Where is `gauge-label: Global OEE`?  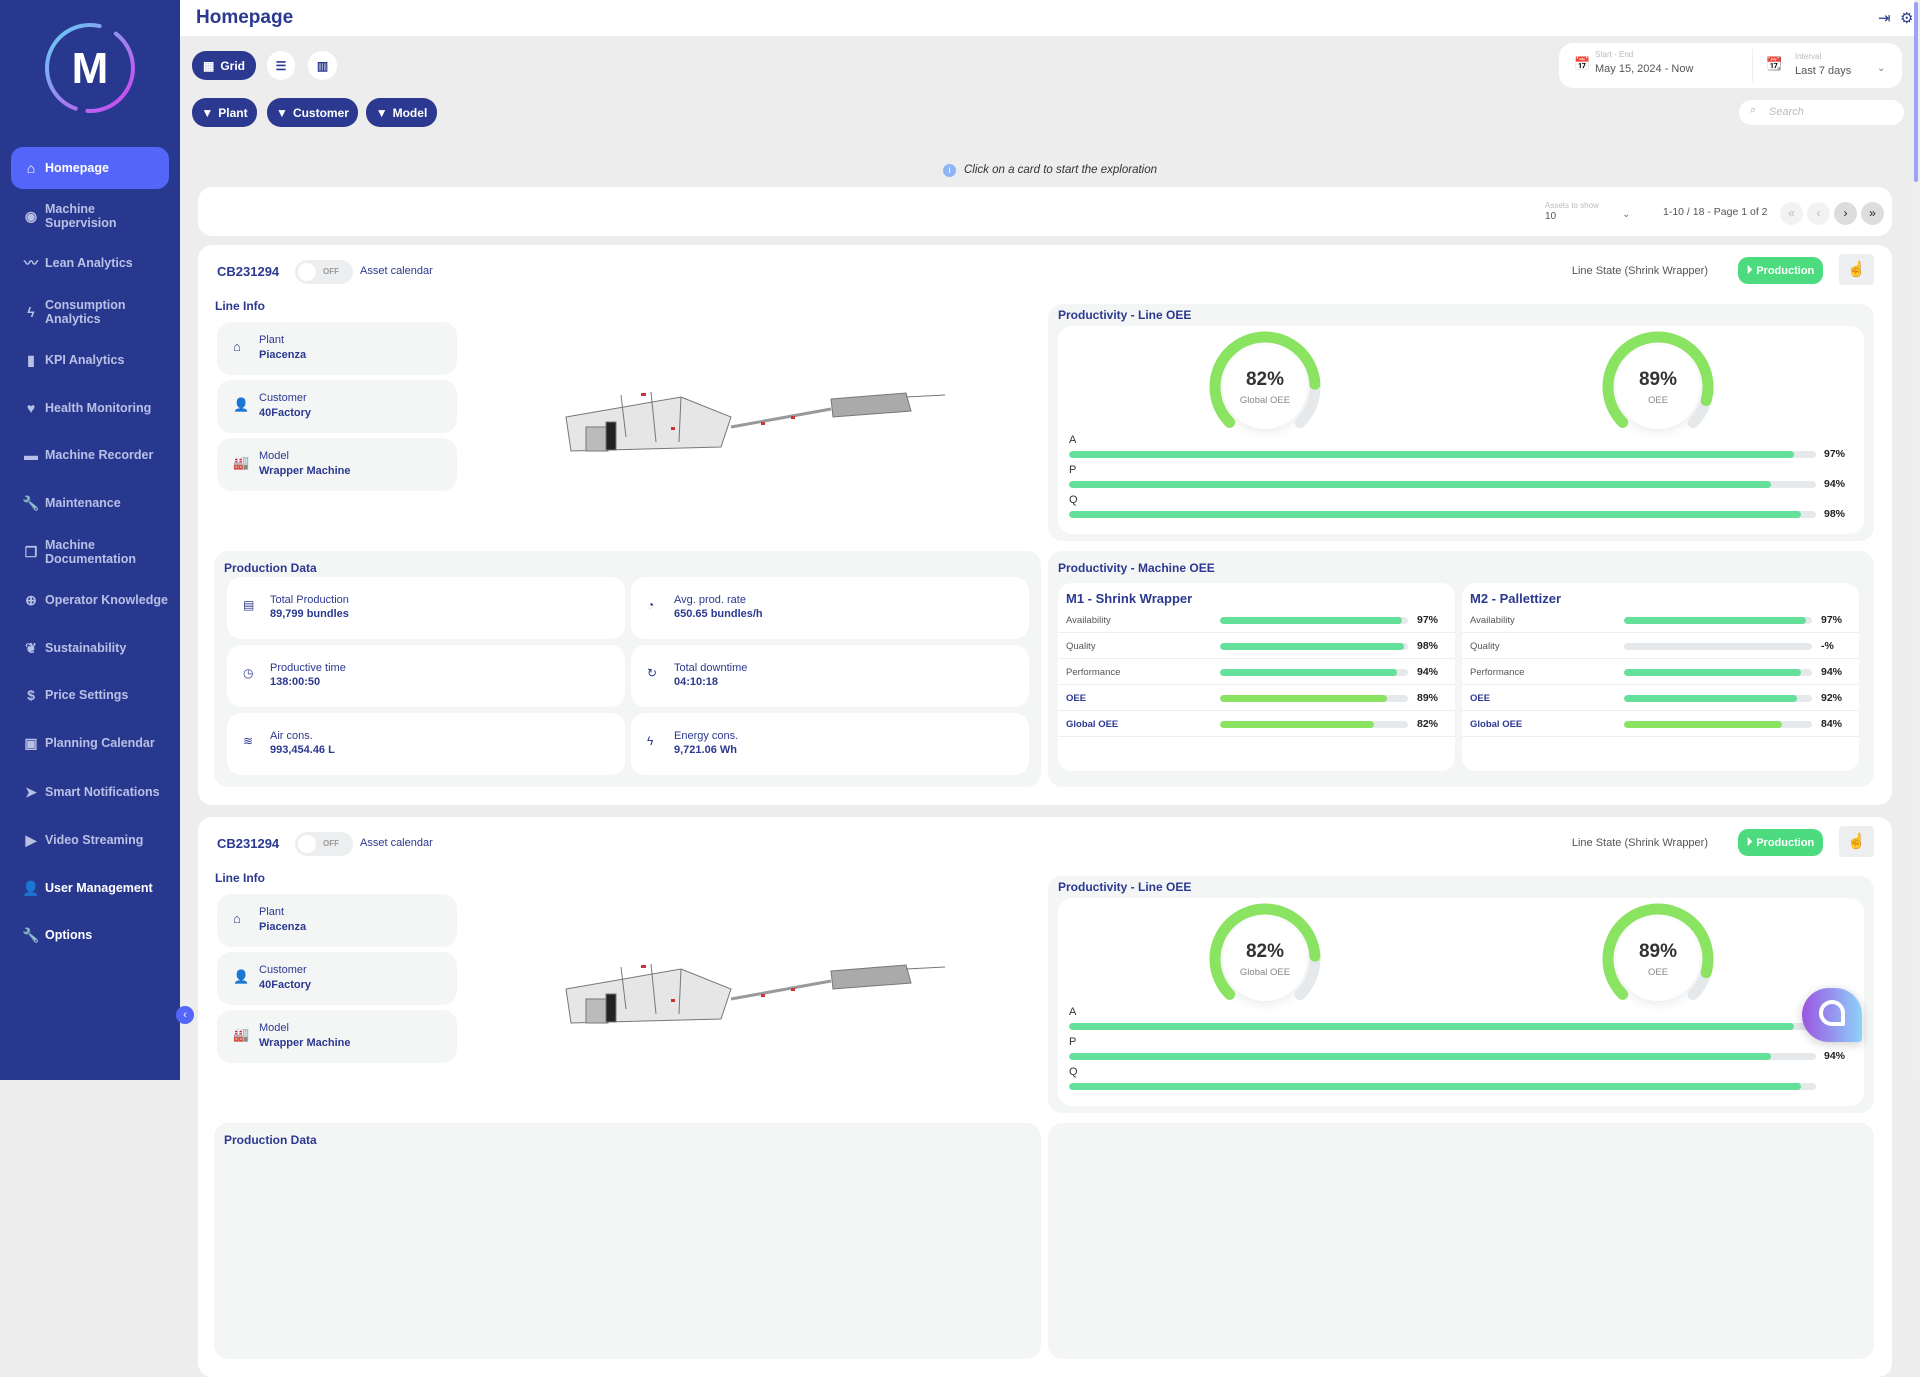
gauge-label: Global OEE is located at coordinates (1265, 400).